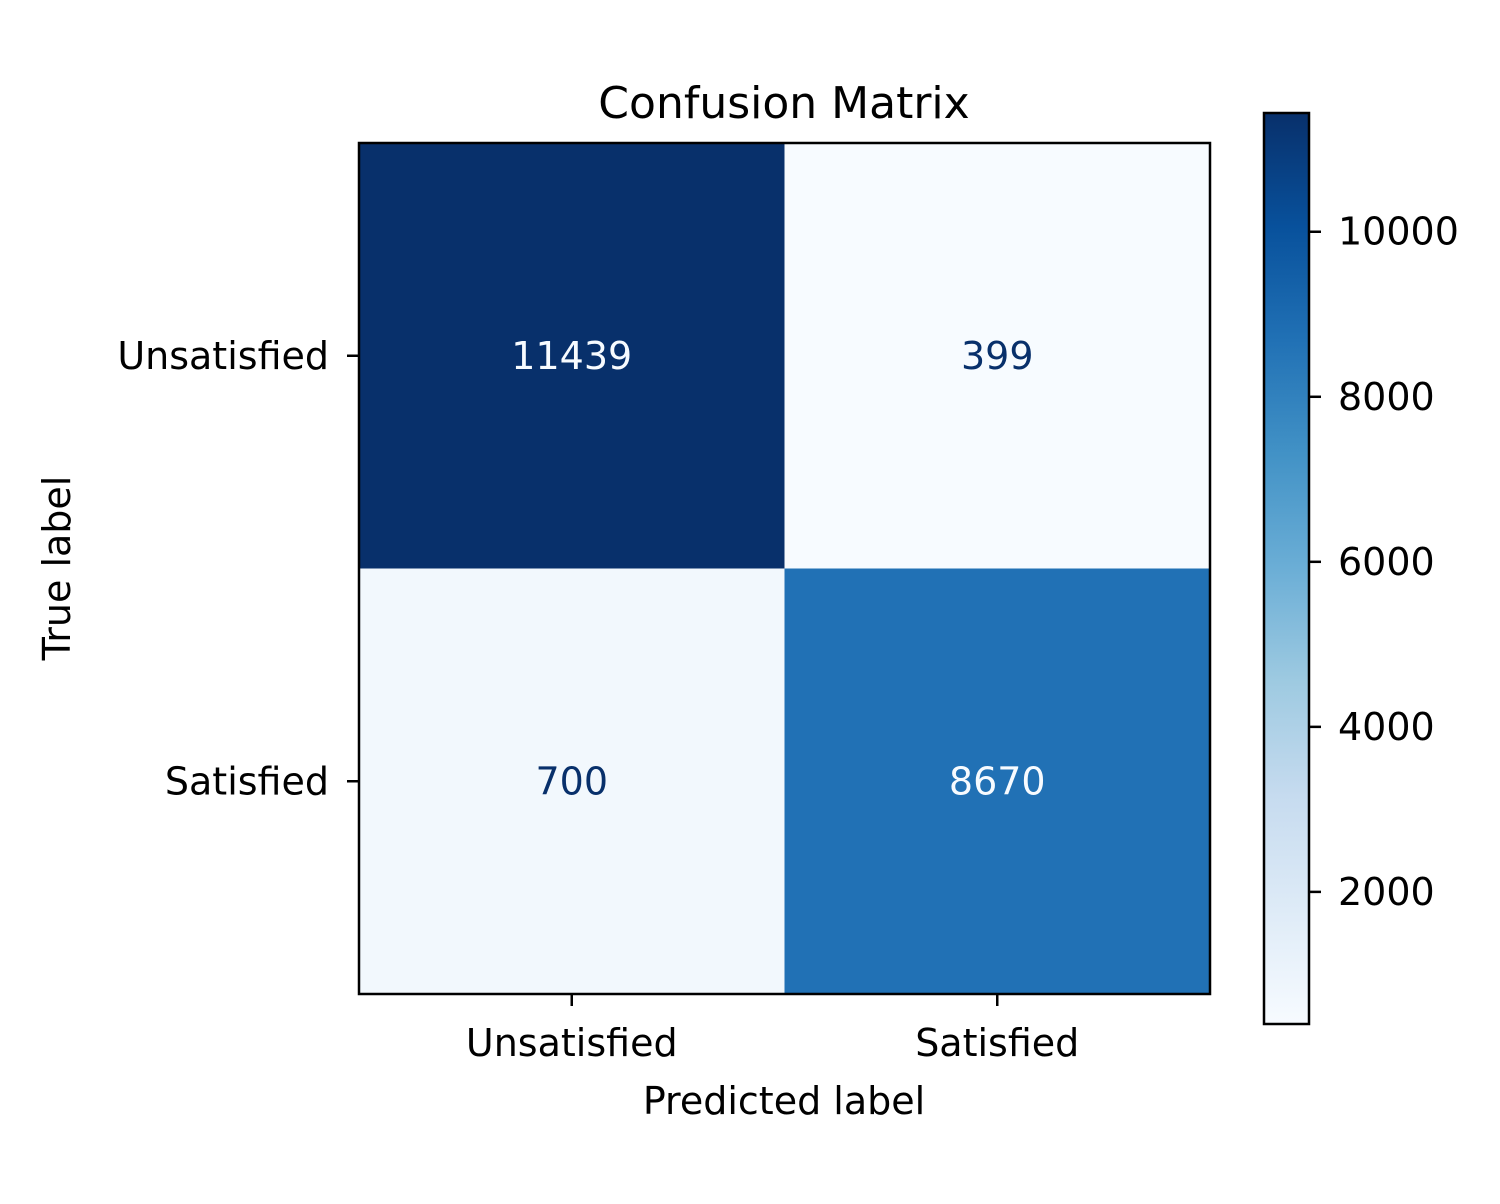 The image size is (1500, 1204). I want to click on colorbar-ticks: 2000 4000 6000 8000 10000, so click(1384, 562).